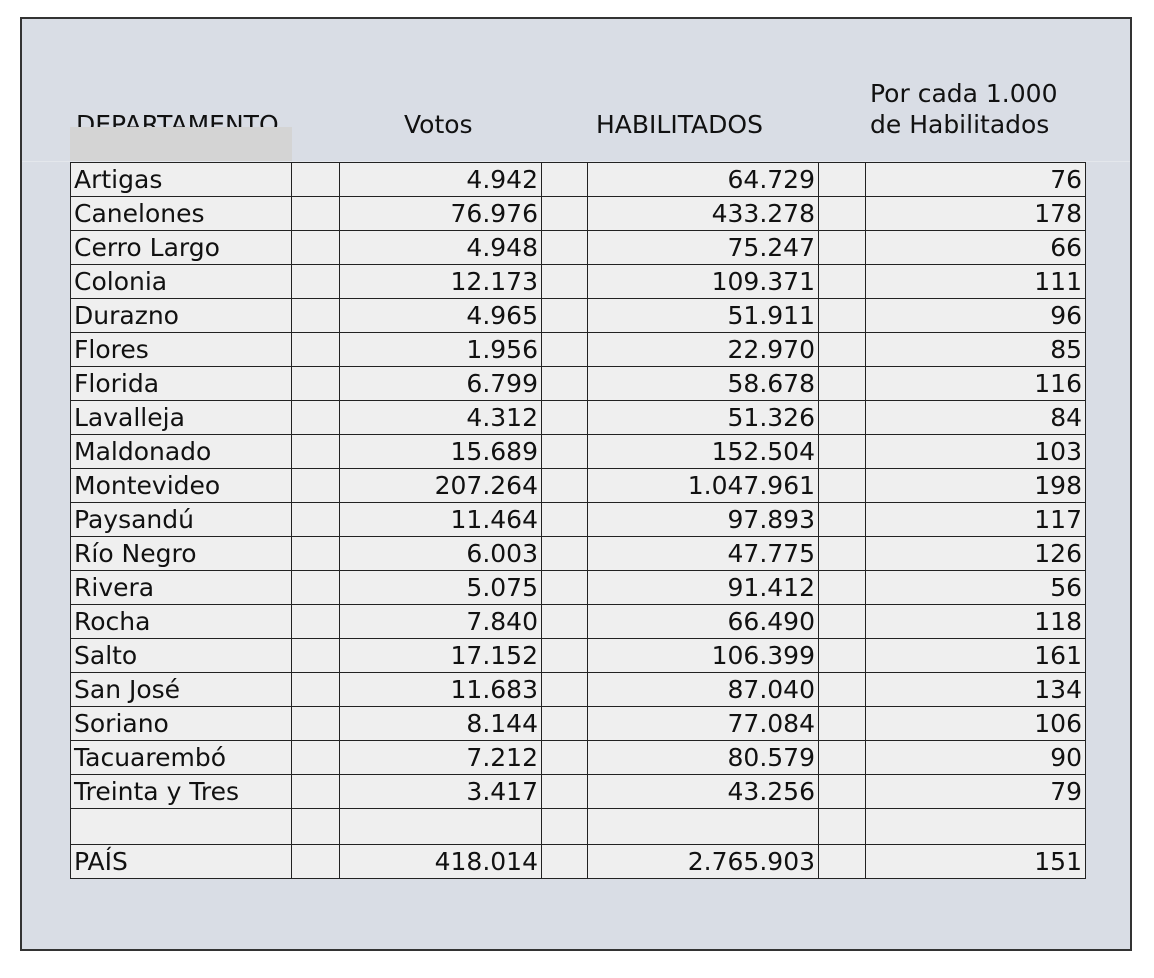 This screenshot has height=978, width=1154. I want to click on cell-departamento: Río Negro, so click(181, 553).